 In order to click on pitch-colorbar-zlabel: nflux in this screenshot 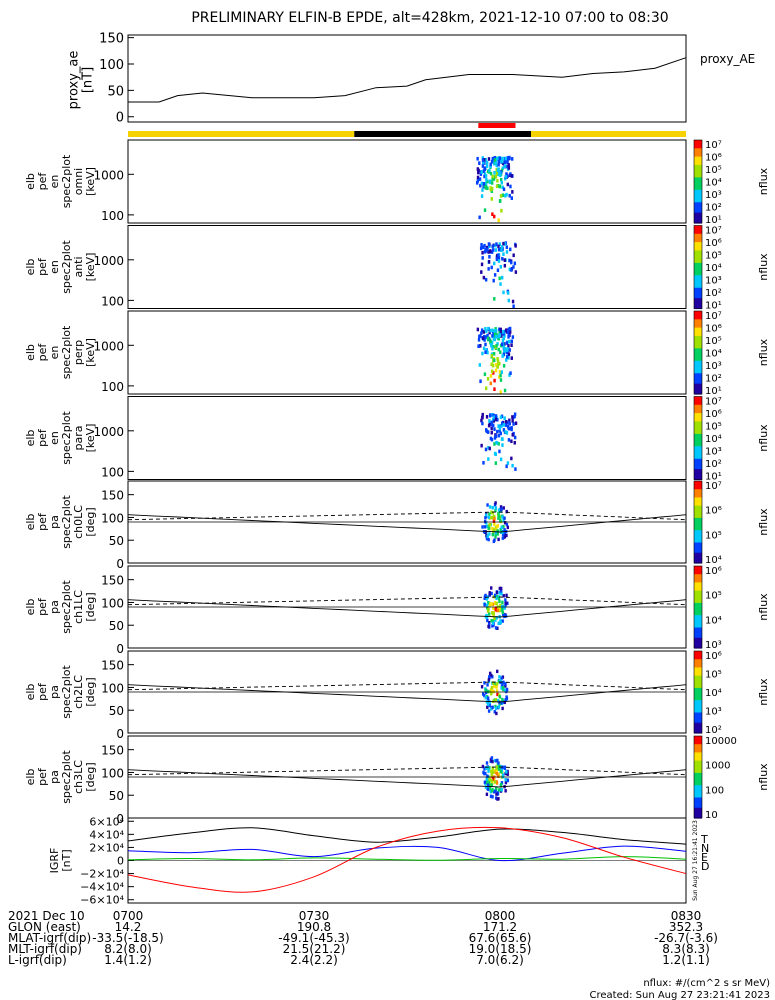, I will do `click(763, 607)`.